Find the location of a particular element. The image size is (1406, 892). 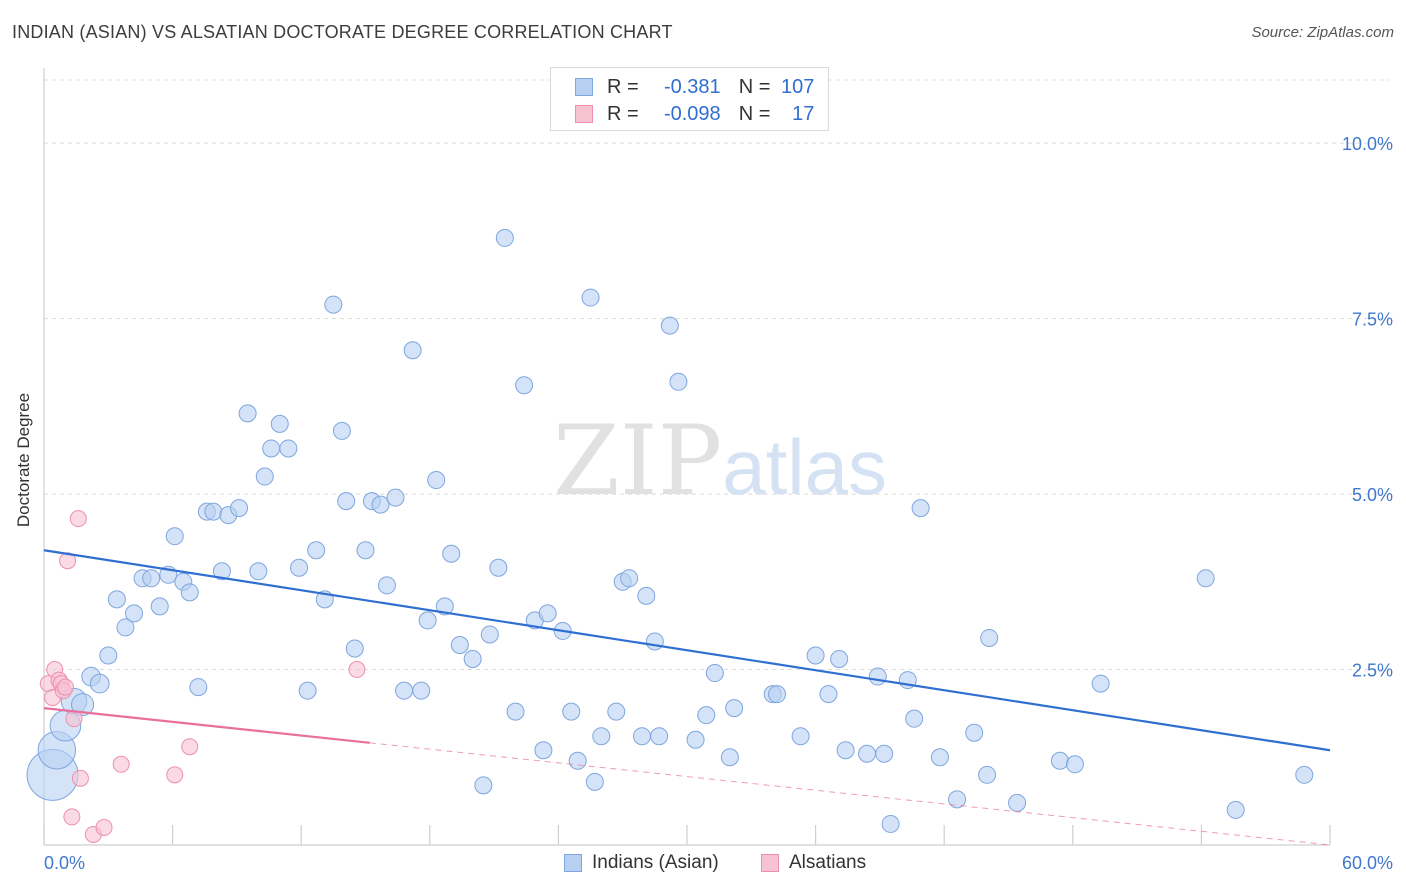

y-tick-label: 2.5% is located at coordinates (1372, 671).